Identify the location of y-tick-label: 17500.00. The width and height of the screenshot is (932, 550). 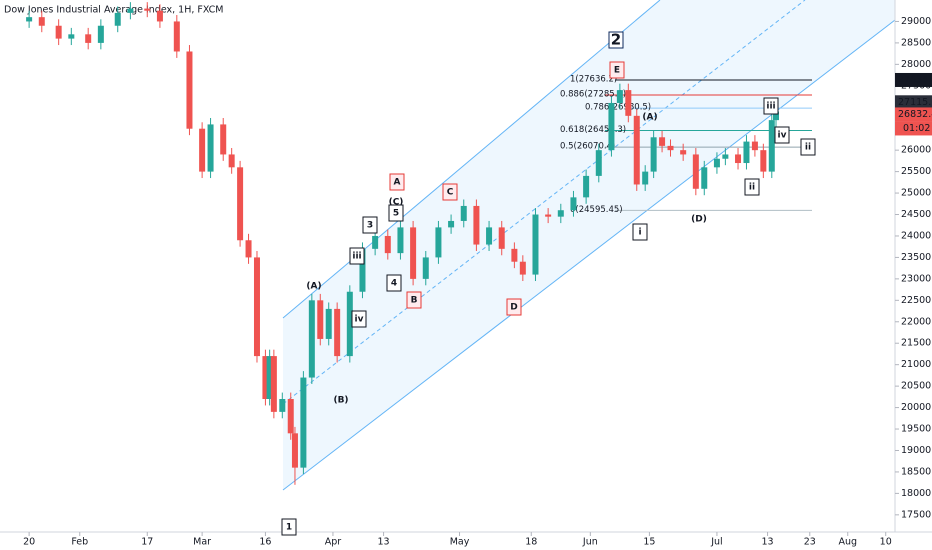
(916, 514).